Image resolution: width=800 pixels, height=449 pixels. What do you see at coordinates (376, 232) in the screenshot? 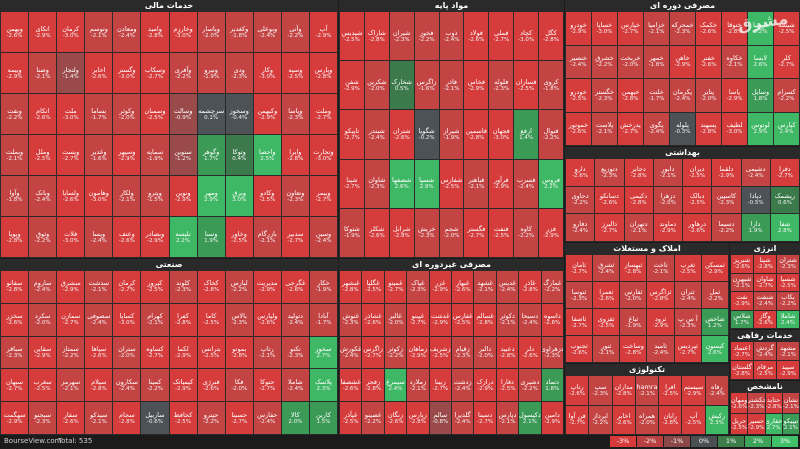
I see `stock-tile: شکلر -2.6%` at bounding box center [376, 232].